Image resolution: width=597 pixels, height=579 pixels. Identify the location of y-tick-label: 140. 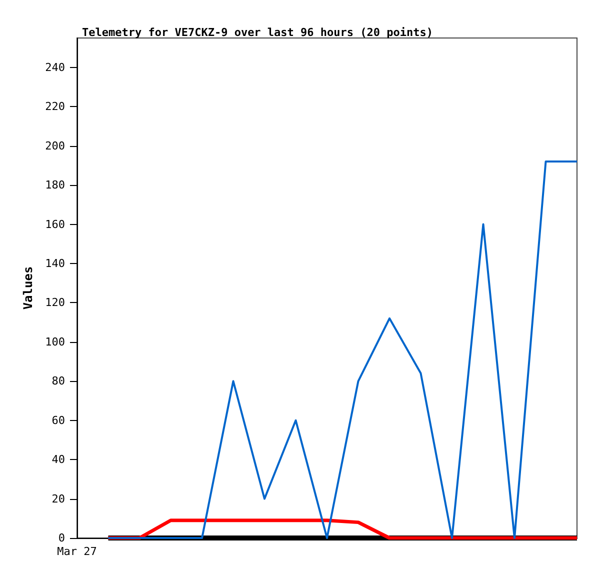
(55, 263).